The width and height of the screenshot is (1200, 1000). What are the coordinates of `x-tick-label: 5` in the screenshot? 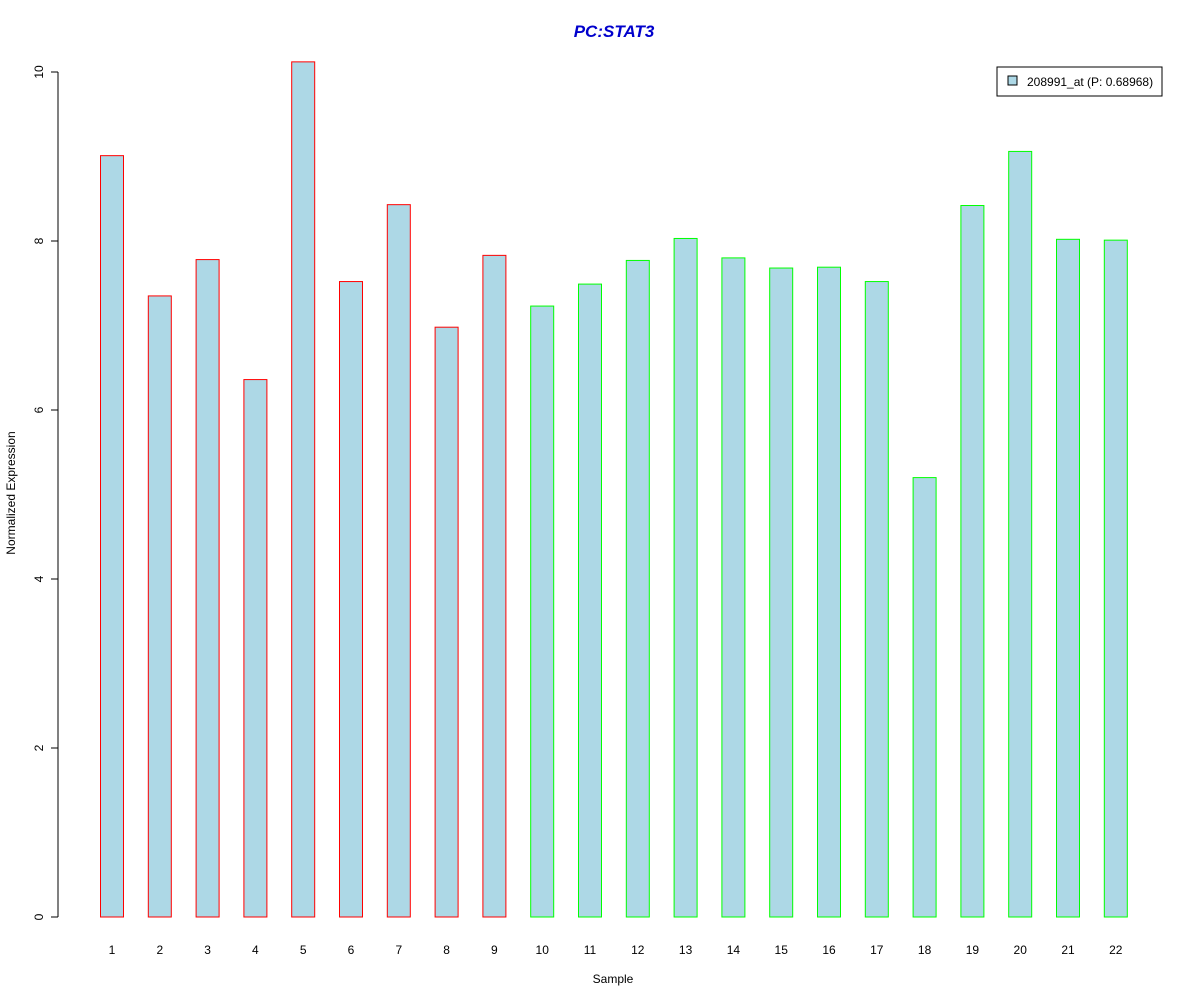 It's located at (303, 950).